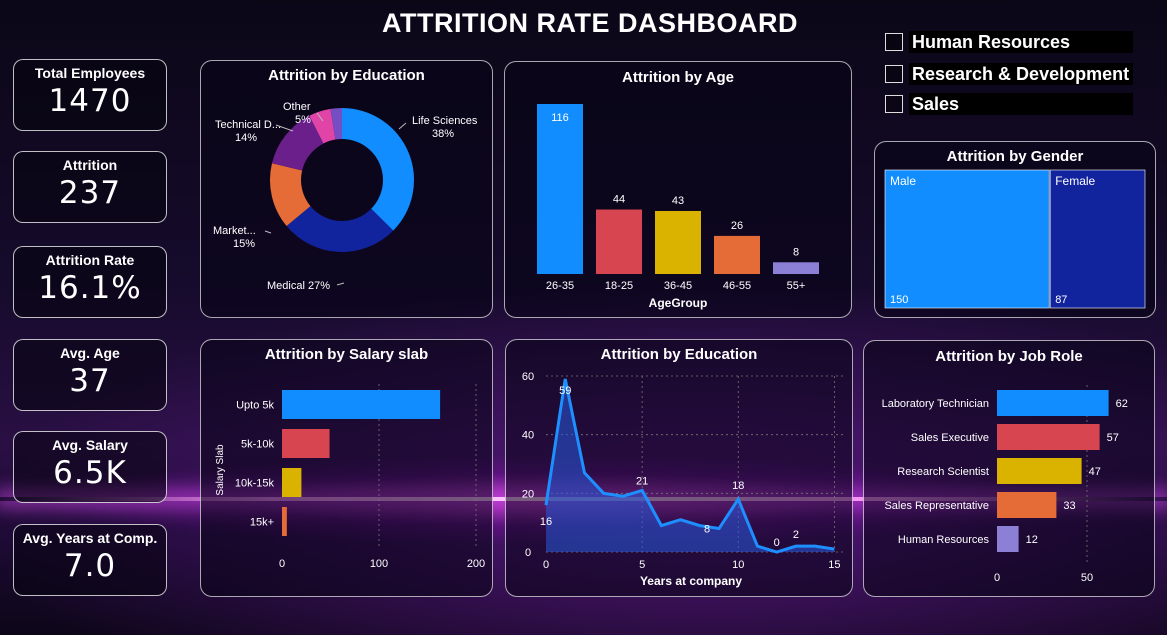 This screenshot has width=1167, height=635. Describe the element at coordinates (679, 354) in the screenshot. I see `chart-title: Attrition by Education` at that location.